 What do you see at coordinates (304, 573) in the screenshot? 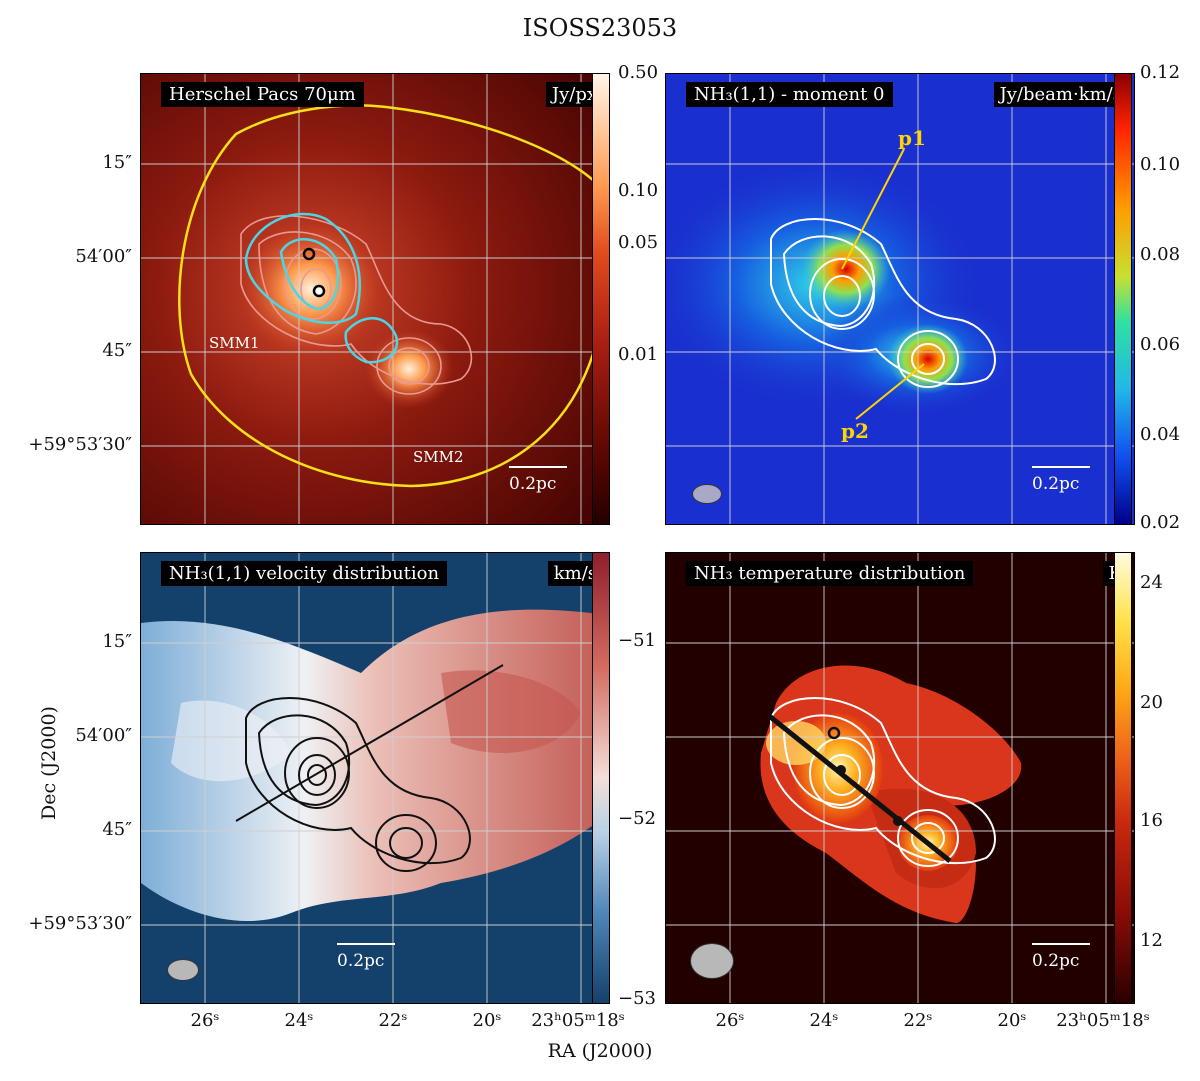
I see `panel-label: NH₃(1,1) velocity distribution` at bounding box center [304, 573].